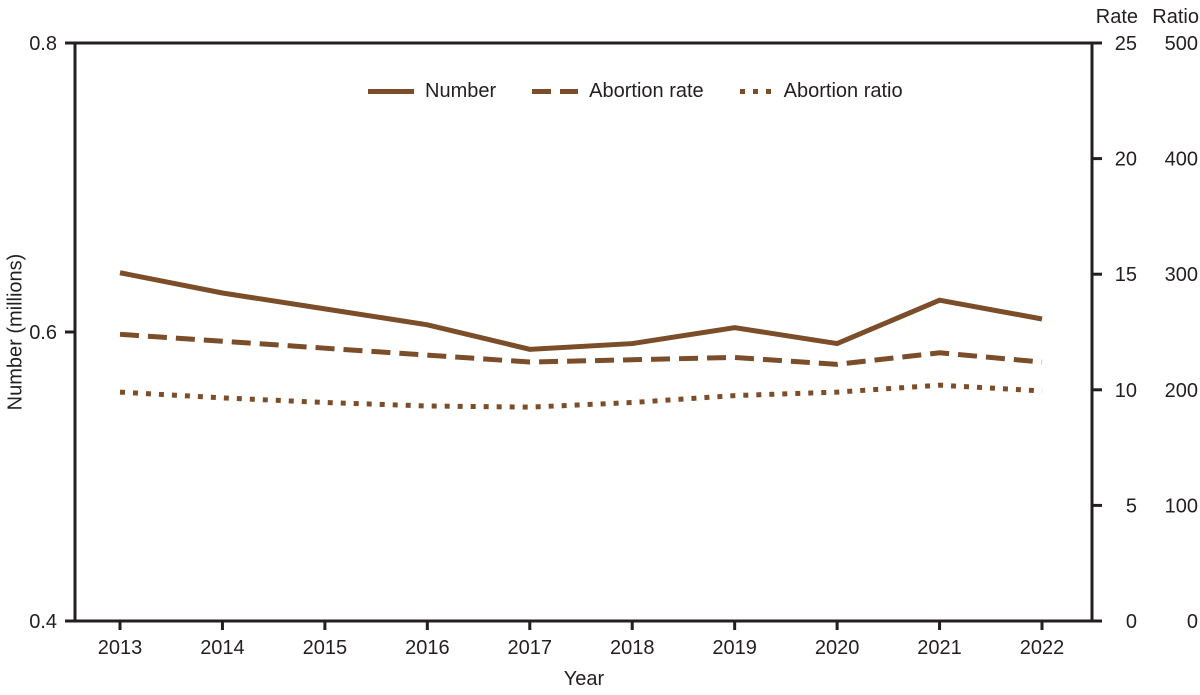 Image resolution: width=1200 pixels, height=695 pixels. What do you see at coordinates (581, 396) in the screenshot?
I see `abortion-ratio-line` at bounding box center [581, 396].